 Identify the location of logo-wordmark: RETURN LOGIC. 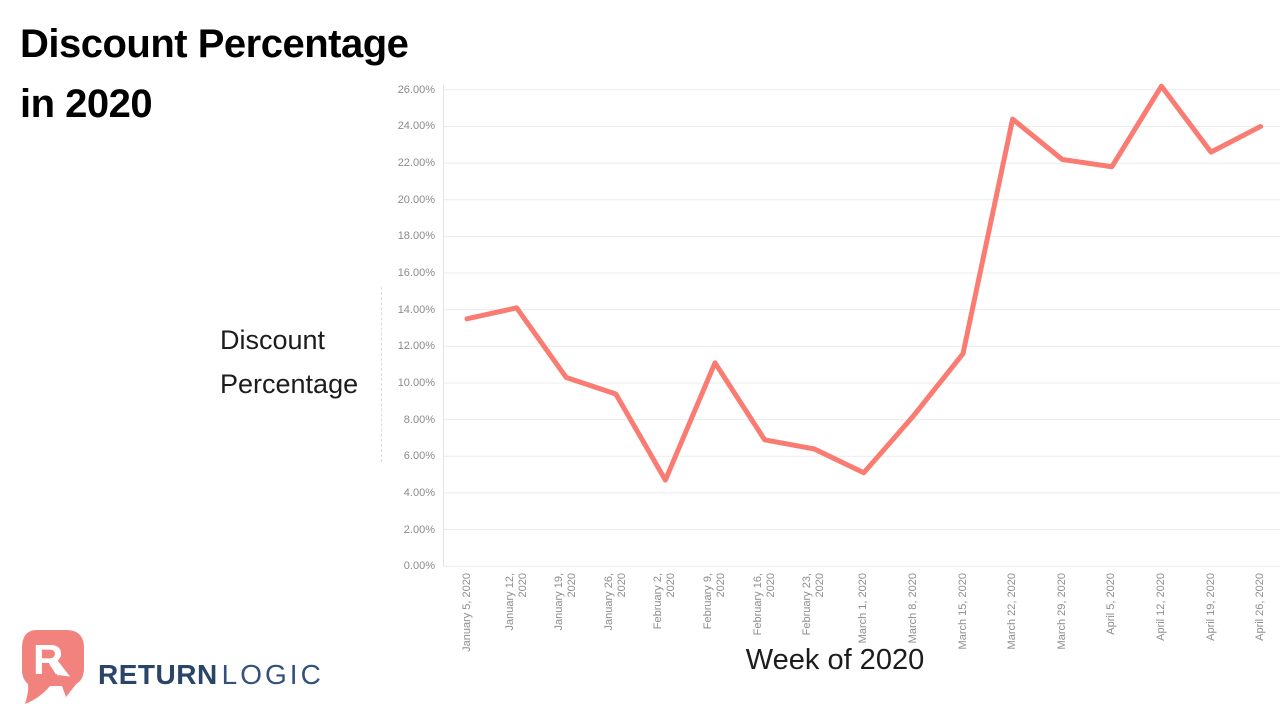
(211, 675).